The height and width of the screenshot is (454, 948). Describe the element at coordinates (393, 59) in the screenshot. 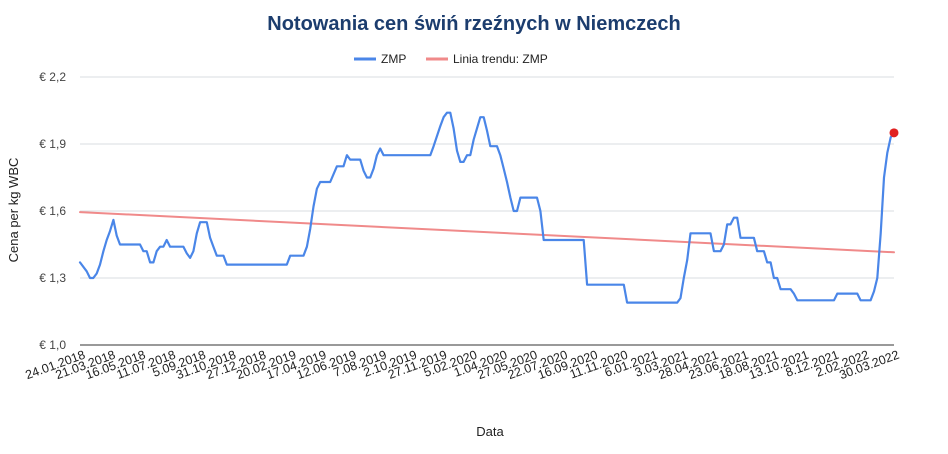

I see `legend-label-zmp: ZMP` at that location.